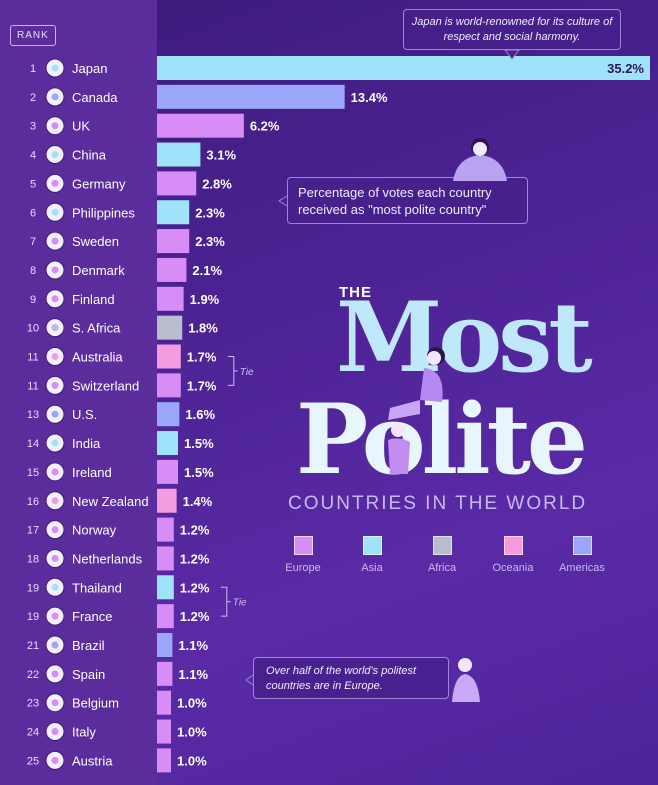 This screenshot has width=658, height=785. What do you see at coordinates (33, 531) in the screenshot?
I see `rank-label: 17` at bounding box center [33, 531].